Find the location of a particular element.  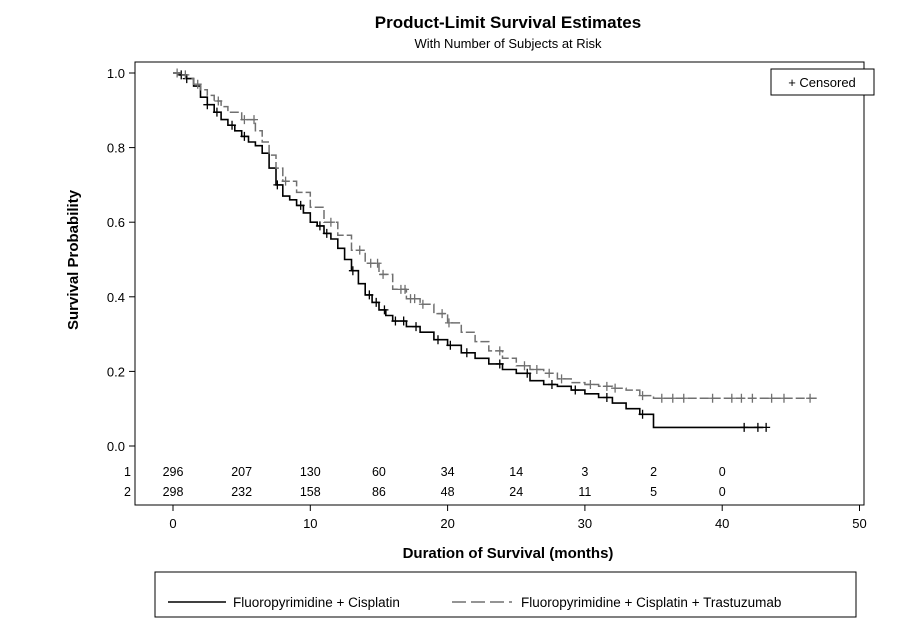

risk-count: 60 is located at coordinates (379, 472).